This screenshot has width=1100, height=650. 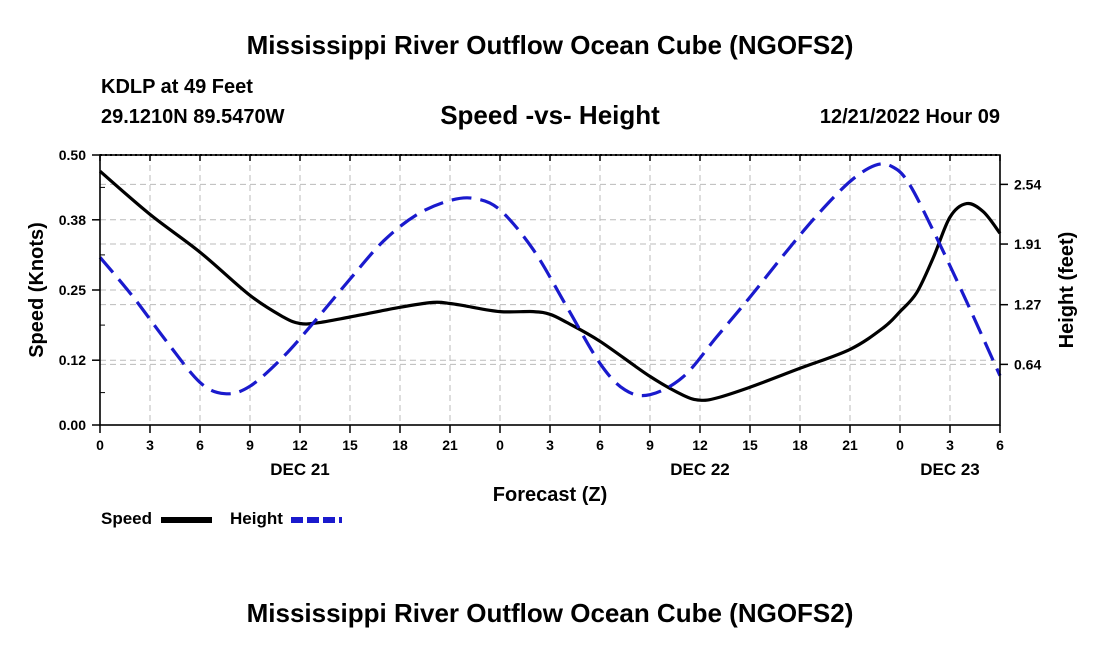 What do you see at coordinates (300, 469) in the screenshot?
I see `day-label: DEC 21` at bounding box center [300, 469].